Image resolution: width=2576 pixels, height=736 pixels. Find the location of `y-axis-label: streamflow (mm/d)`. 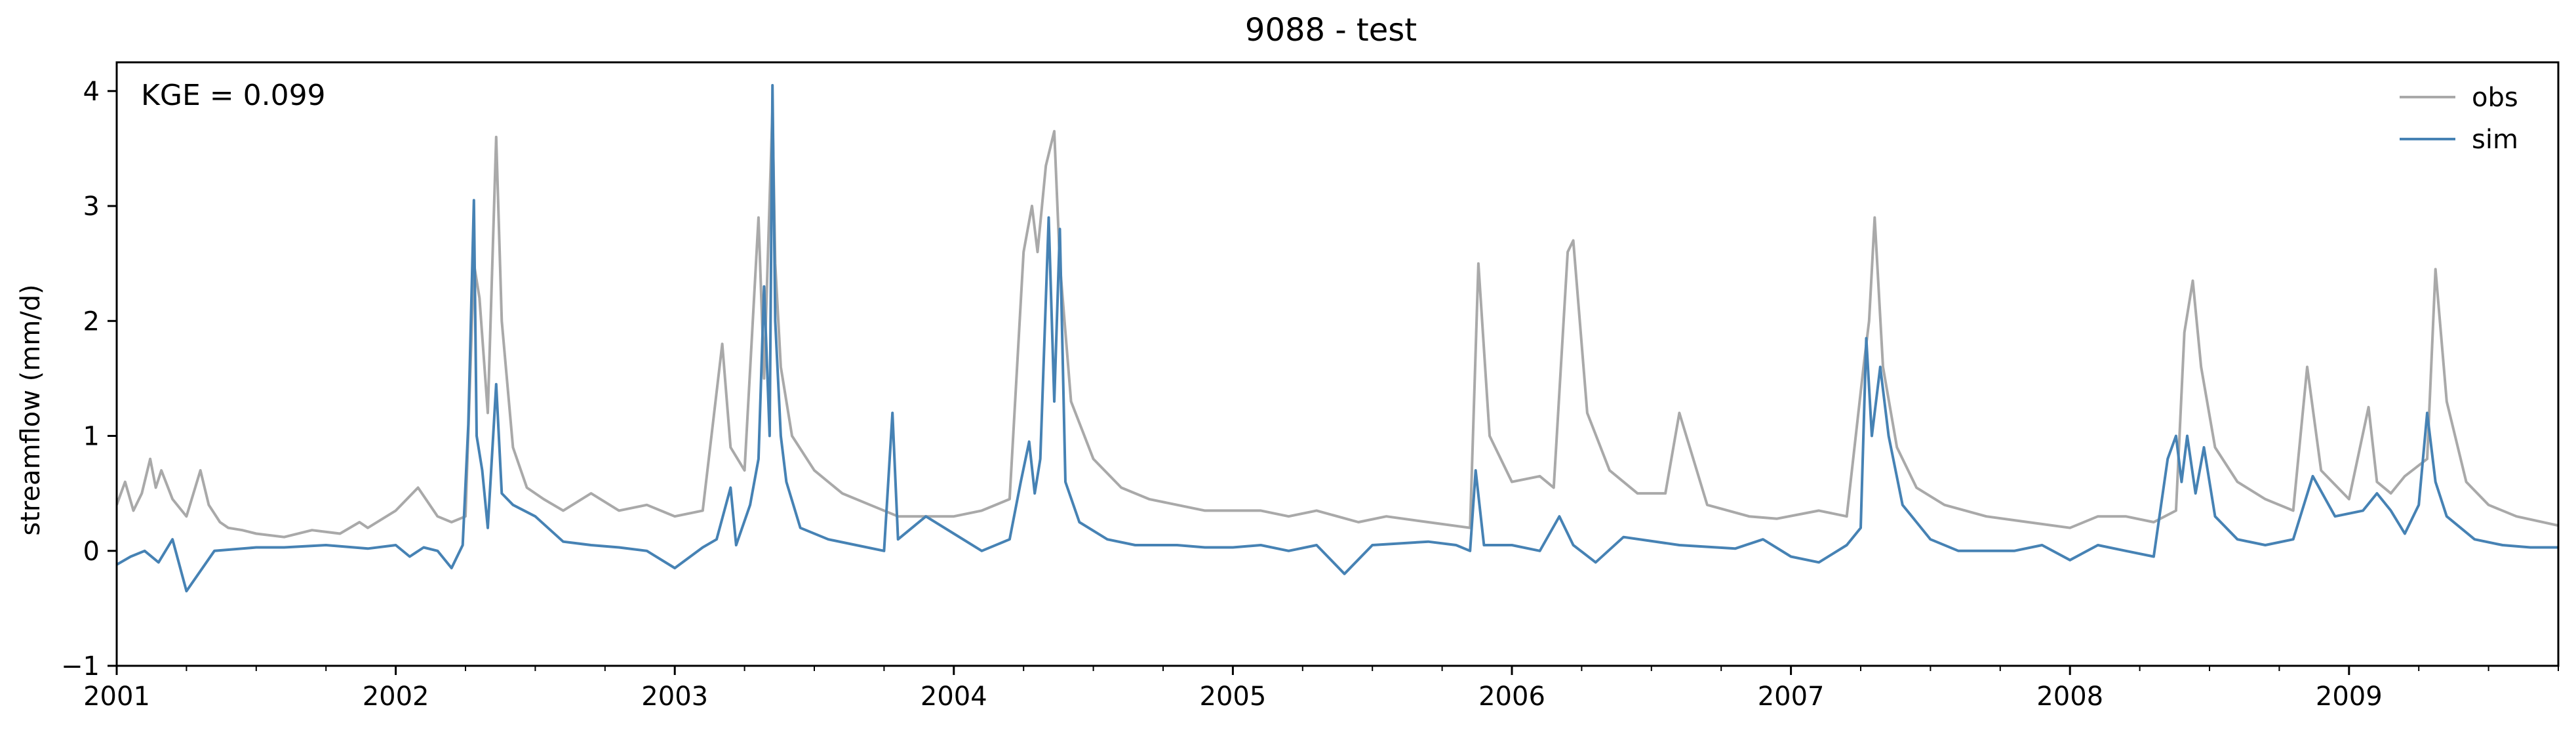

y-axis-label: streamflow (mm/d) is located at coordinates (31, 409).